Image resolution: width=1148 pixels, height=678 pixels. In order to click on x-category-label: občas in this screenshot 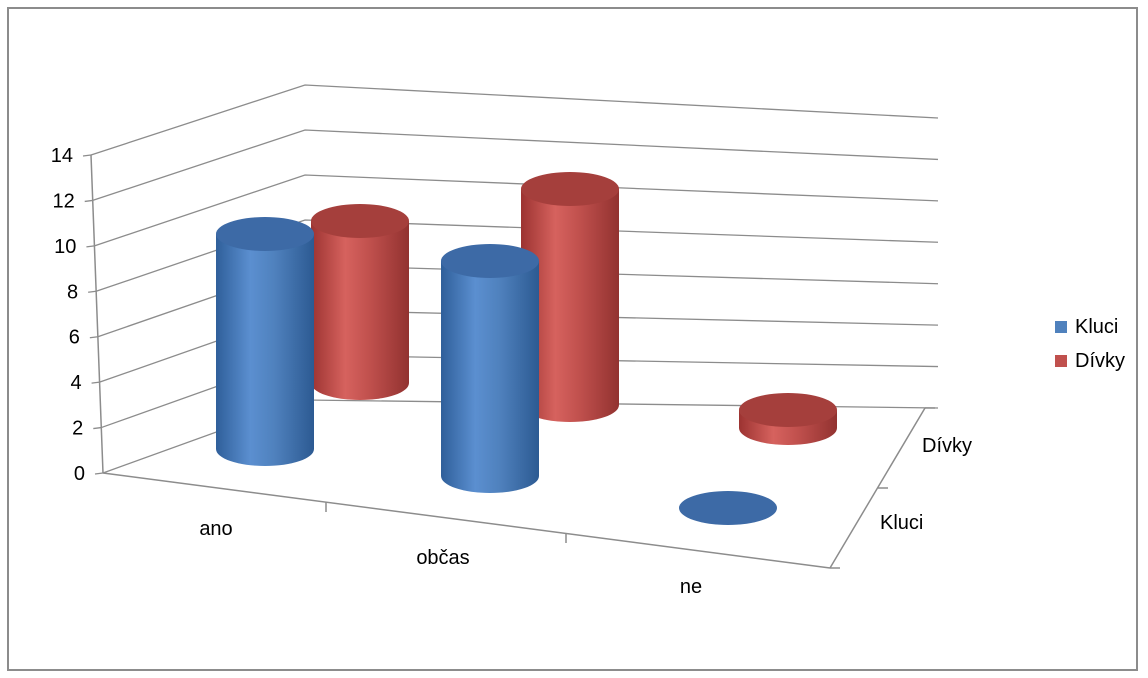, I will do `click(442, 558)`.